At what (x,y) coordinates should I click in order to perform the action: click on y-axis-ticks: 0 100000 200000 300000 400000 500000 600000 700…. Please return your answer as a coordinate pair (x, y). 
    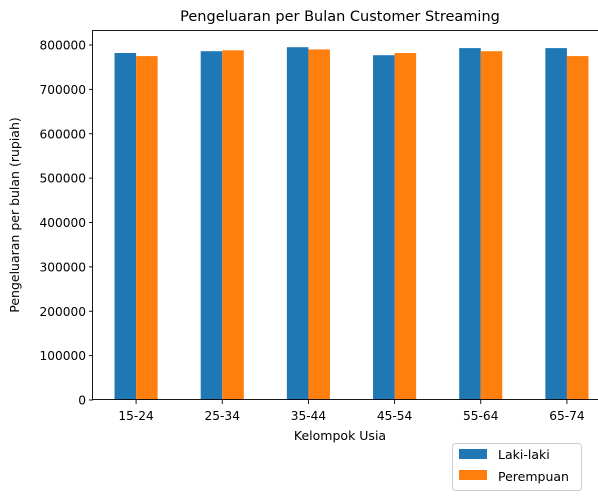
    Looking at the image, I should click on (66, 223).